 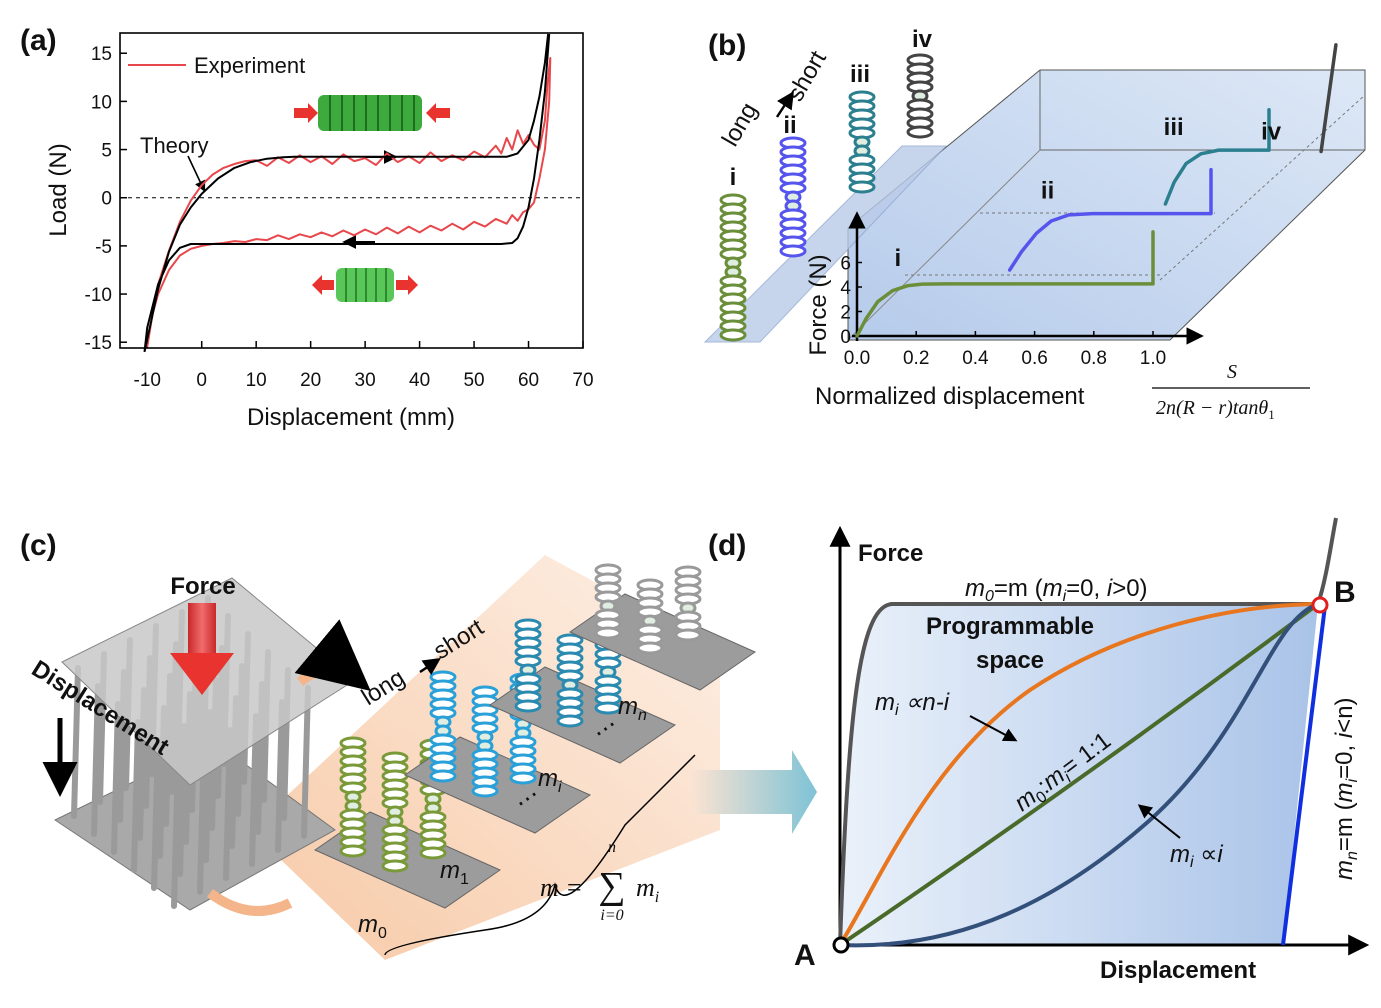 I want to click on y-tick-label: -15, so click(x=98, y=343).